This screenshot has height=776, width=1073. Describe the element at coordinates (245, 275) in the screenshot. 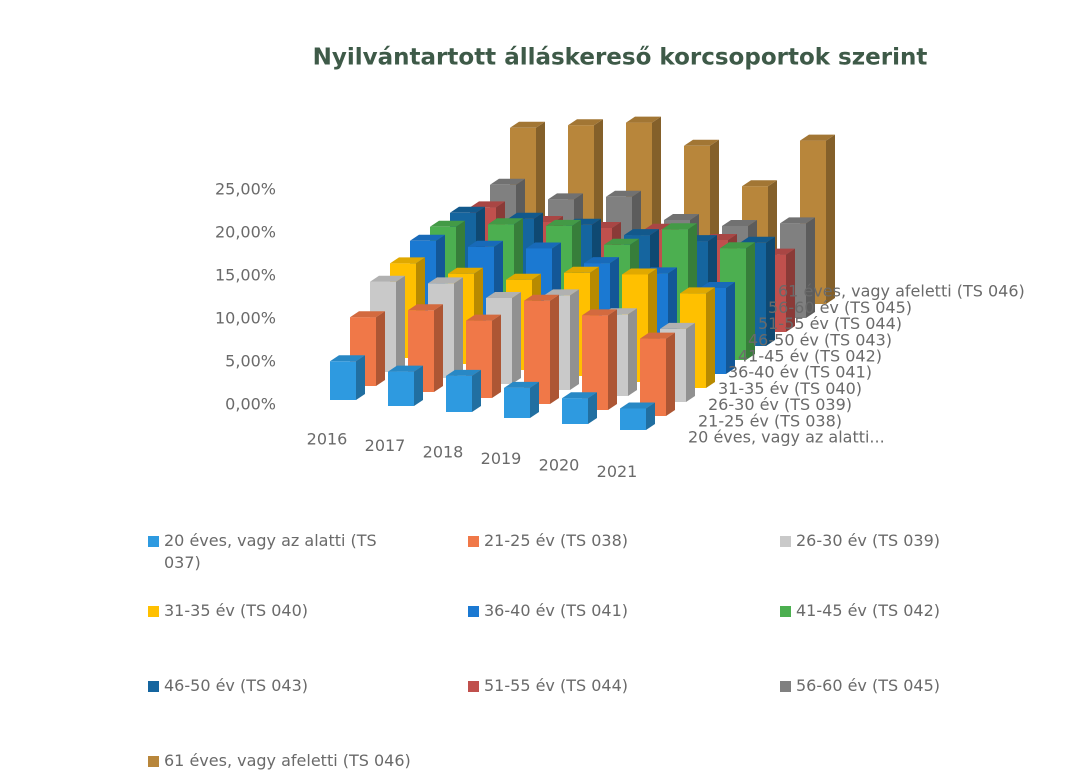

I see `y-tick-label: 15,00%` at that location.